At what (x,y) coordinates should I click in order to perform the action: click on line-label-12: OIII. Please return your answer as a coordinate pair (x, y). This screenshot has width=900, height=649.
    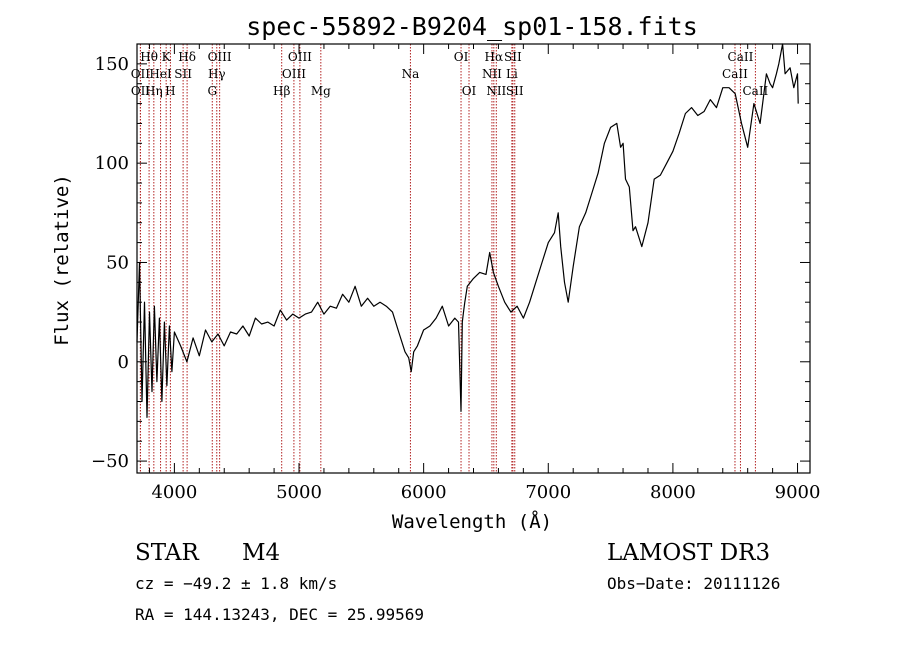
    Looking at the image, I should click on (300, 57).